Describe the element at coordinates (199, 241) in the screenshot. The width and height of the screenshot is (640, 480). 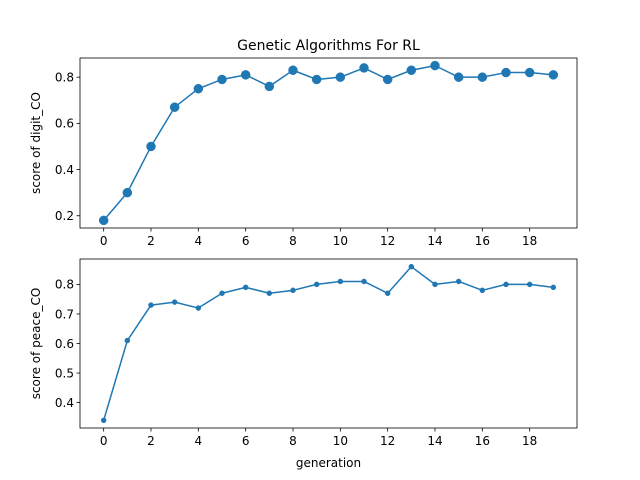
I see `digit-x-tick-label: 4` at that location.